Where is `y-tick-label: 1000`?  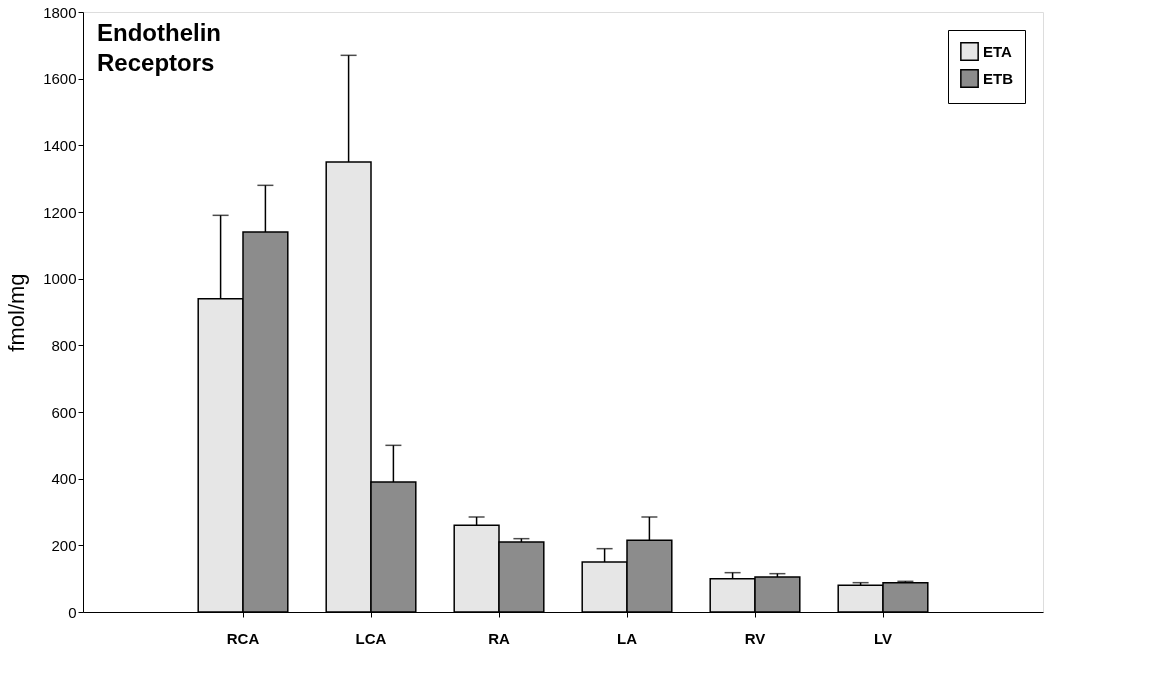 y-tick-label: 1000 is located at coordinates (60, 279).